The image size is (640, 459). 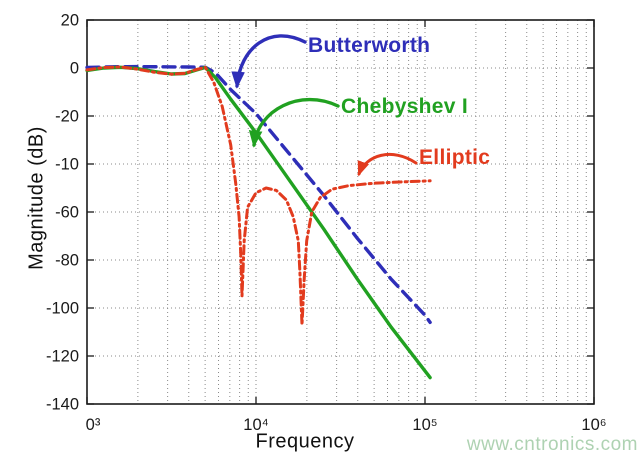 What do you see at coordinates (305, 441) in the screenshot?
I see `x-axis-label: Frequency` at bounding box center [305, 441].